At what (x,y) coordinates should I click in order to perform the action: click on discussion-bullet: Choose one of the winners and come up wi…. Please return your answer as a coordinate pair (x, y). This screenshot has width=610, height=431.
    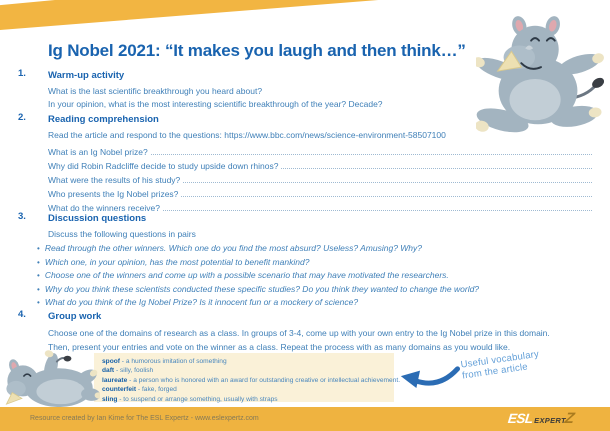
    Looking at the image, I should click on (314, 276).